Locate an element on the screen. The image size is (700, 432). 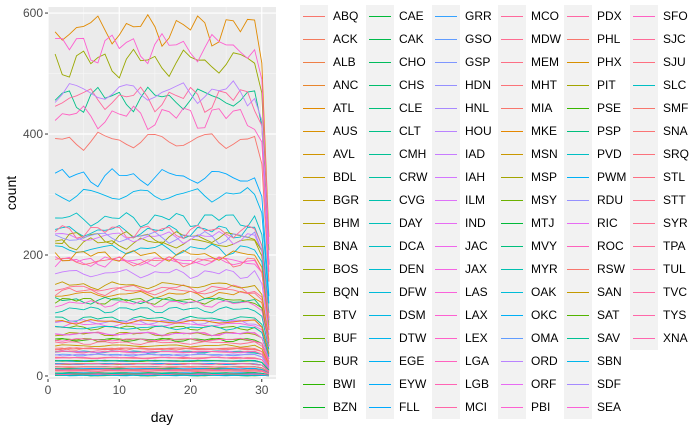
legend-label: PHL is located at coordinates (609, 39).